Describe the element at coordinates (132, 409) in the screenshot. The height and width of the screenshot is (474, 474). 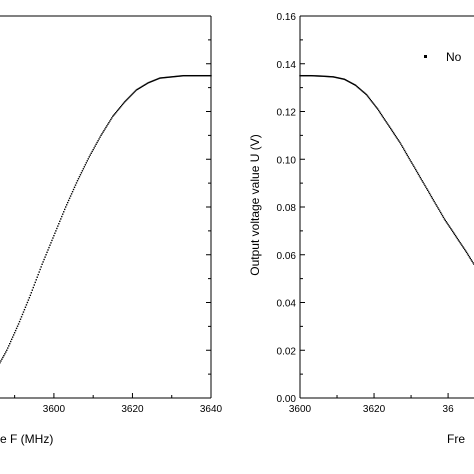
I see `left-x-tick-label: 3620` at that location.